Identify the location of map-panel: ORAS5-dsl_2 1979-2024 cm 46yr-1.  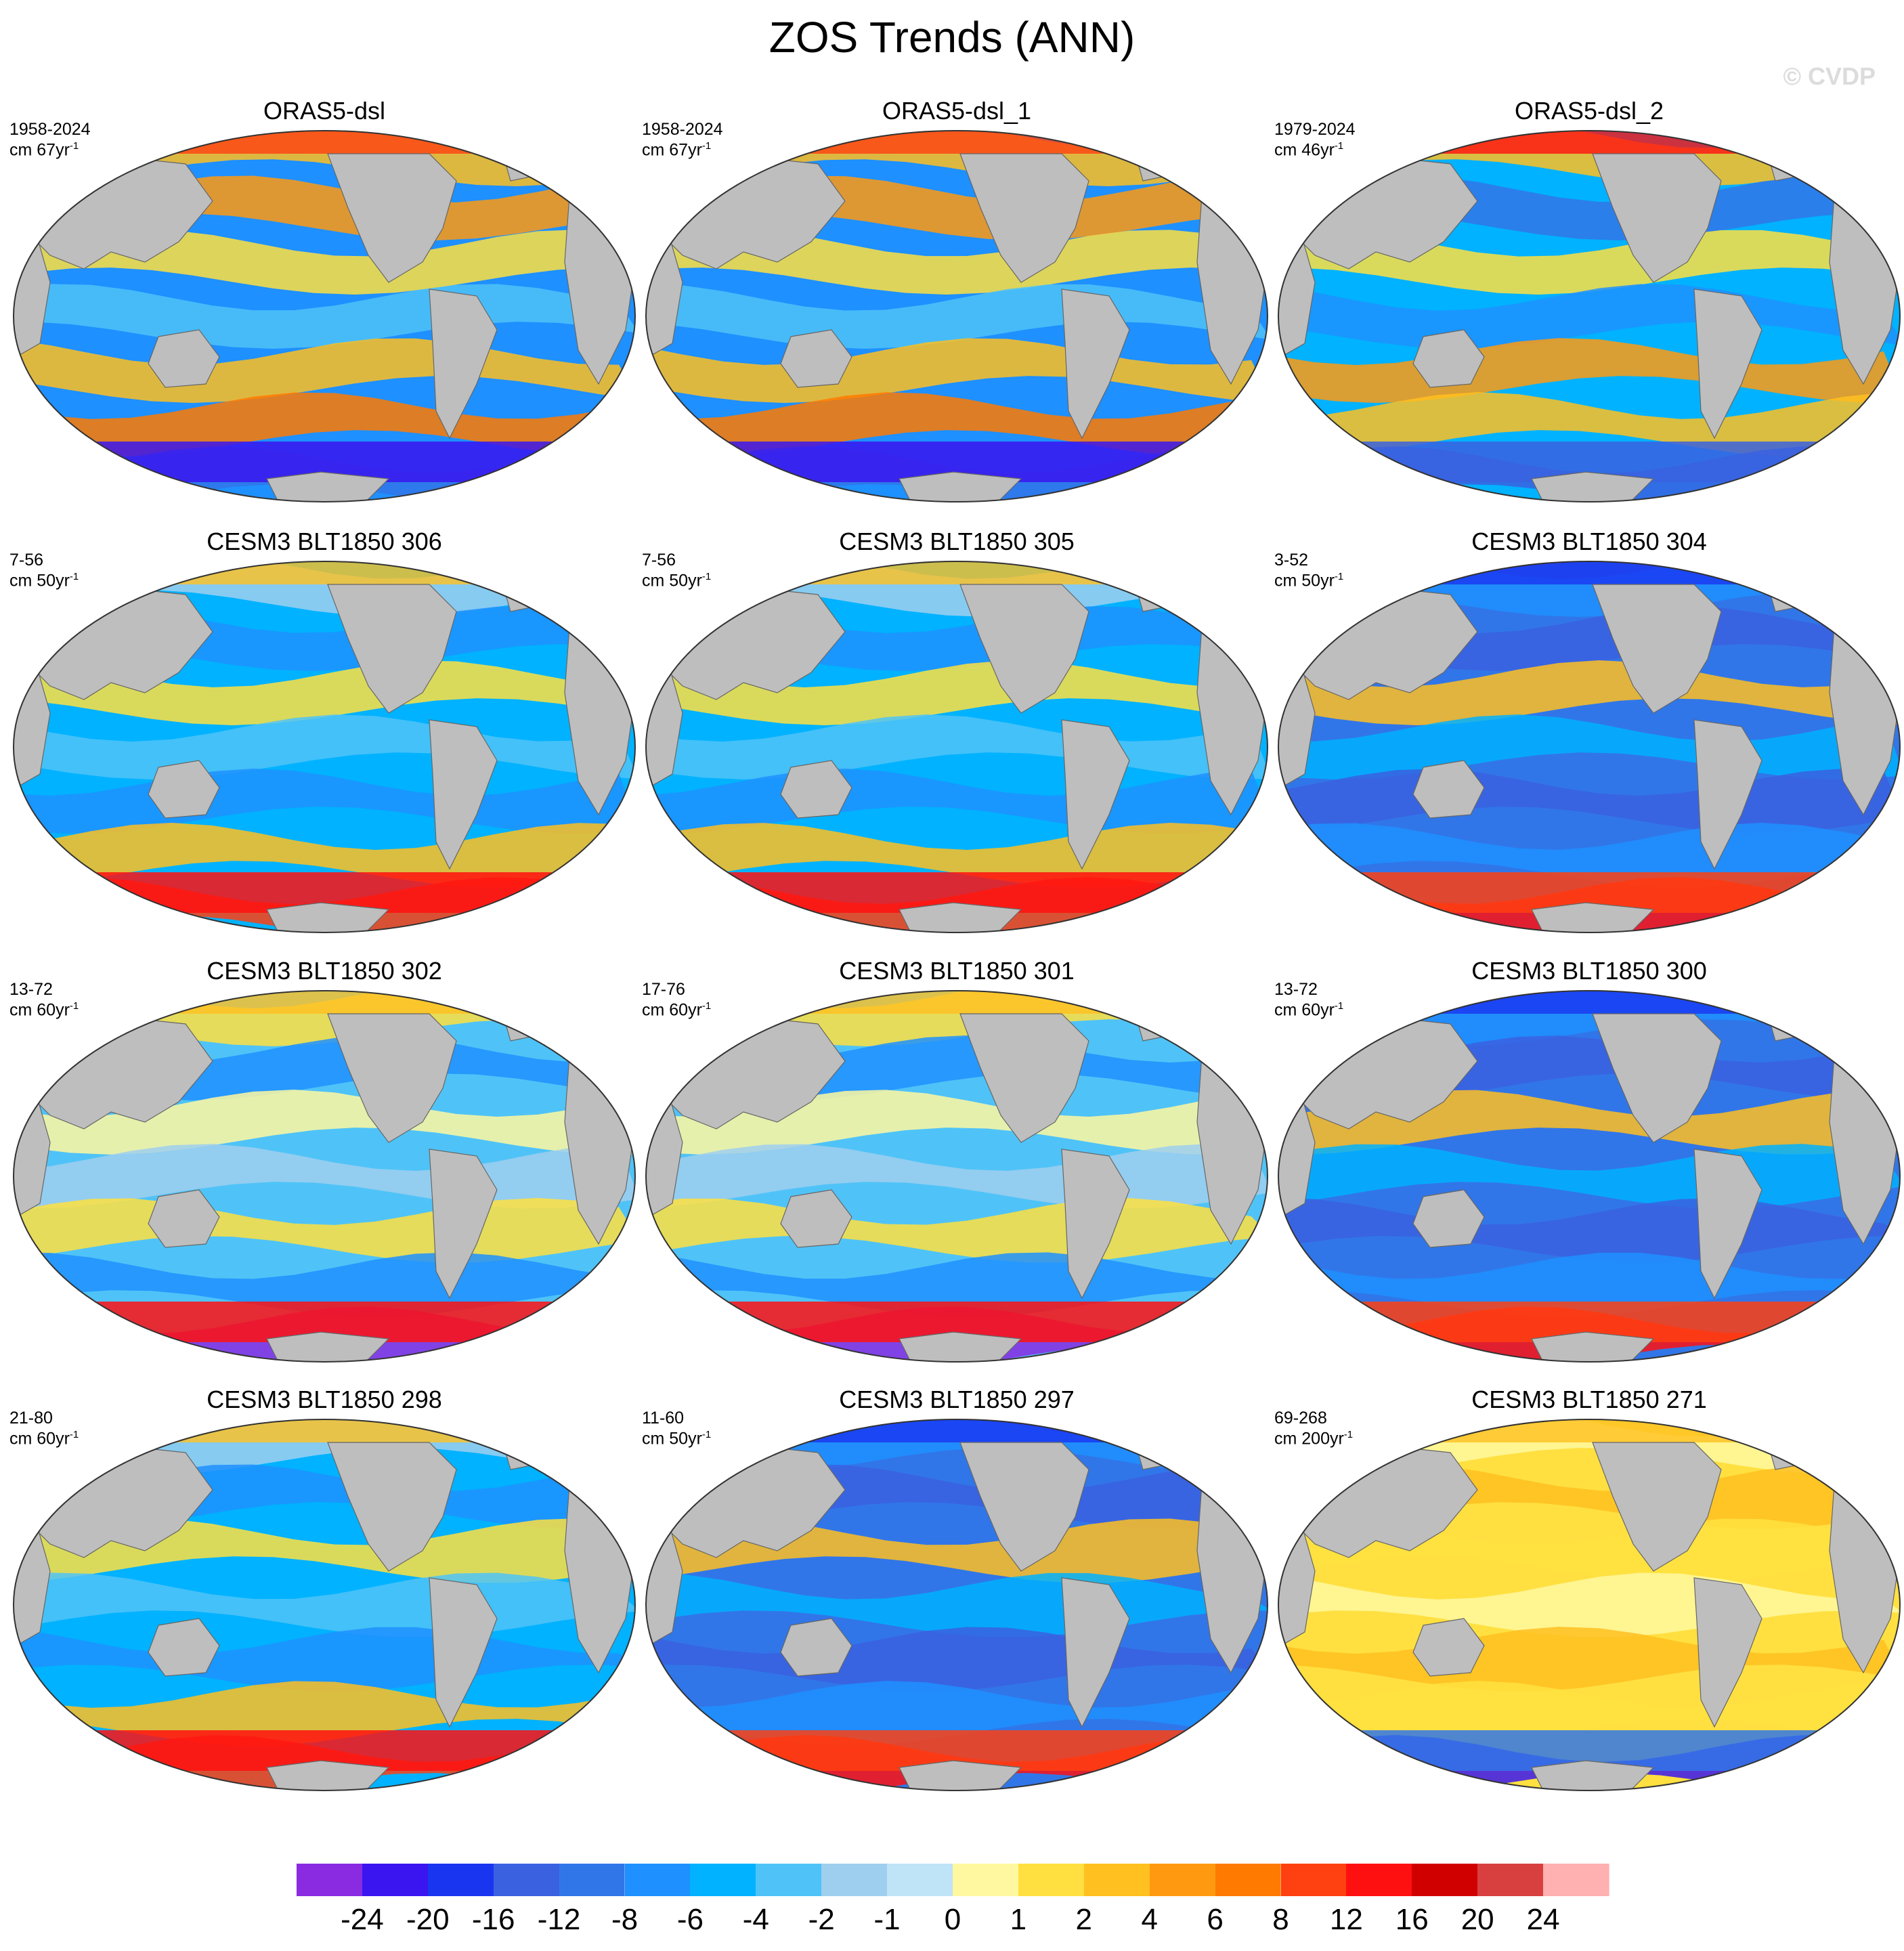
(1589, 314).